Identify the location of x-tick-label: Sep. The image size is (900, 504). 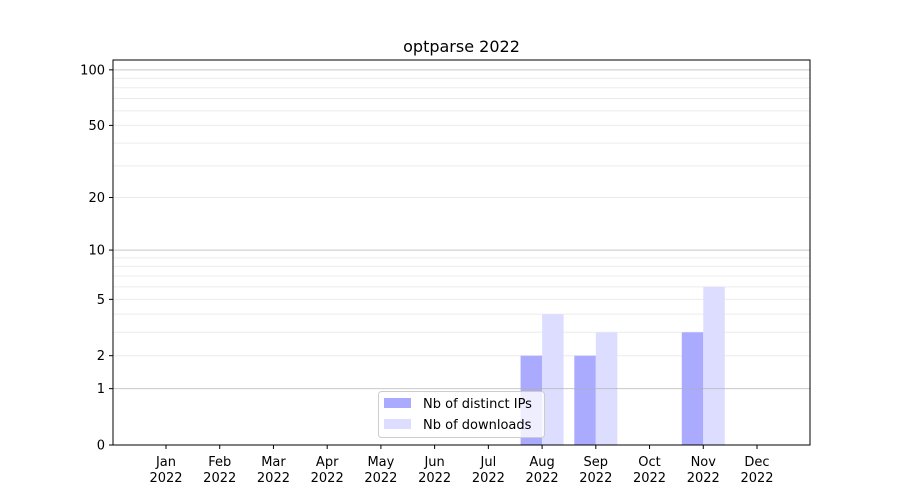
(596, 462).